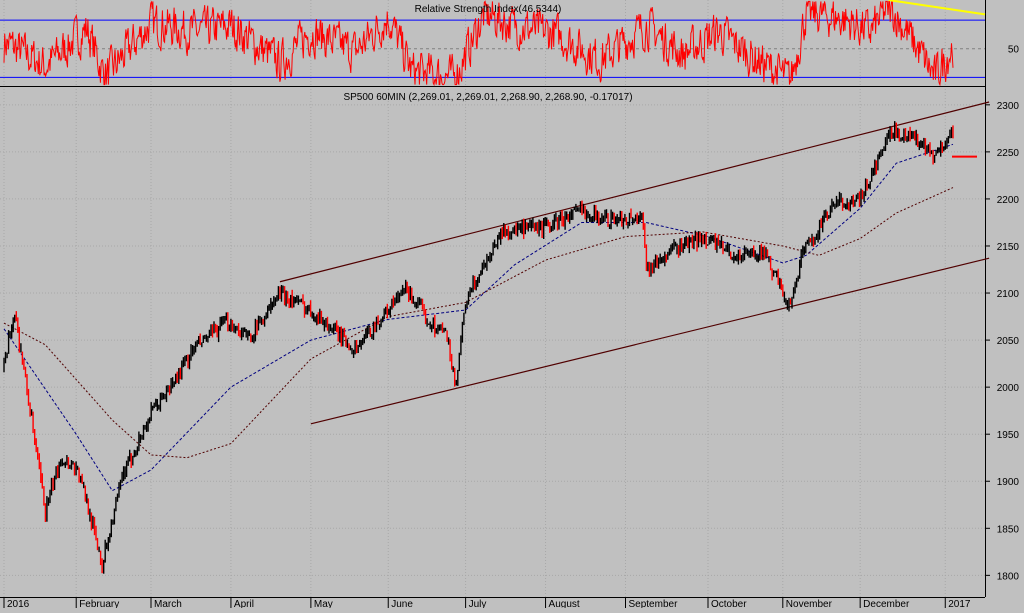 The height and width of the screenshot is (613, 1024). What do you see at coordinates (729, 603) in the screenshot?
I see `x-tick-label: October` at bounding box center [729, 603].